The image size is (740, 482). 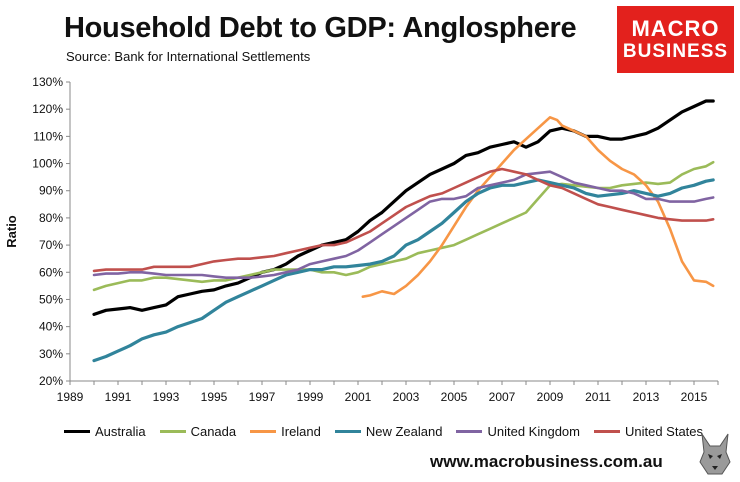 I want to click on footer-url: www.macrobusiness.com.au, so click(x=546, y=461).